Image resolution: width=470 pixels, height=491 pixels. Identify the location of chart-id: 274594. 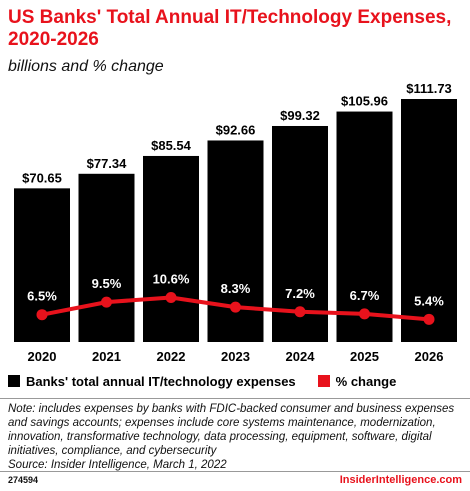
(23, 480).